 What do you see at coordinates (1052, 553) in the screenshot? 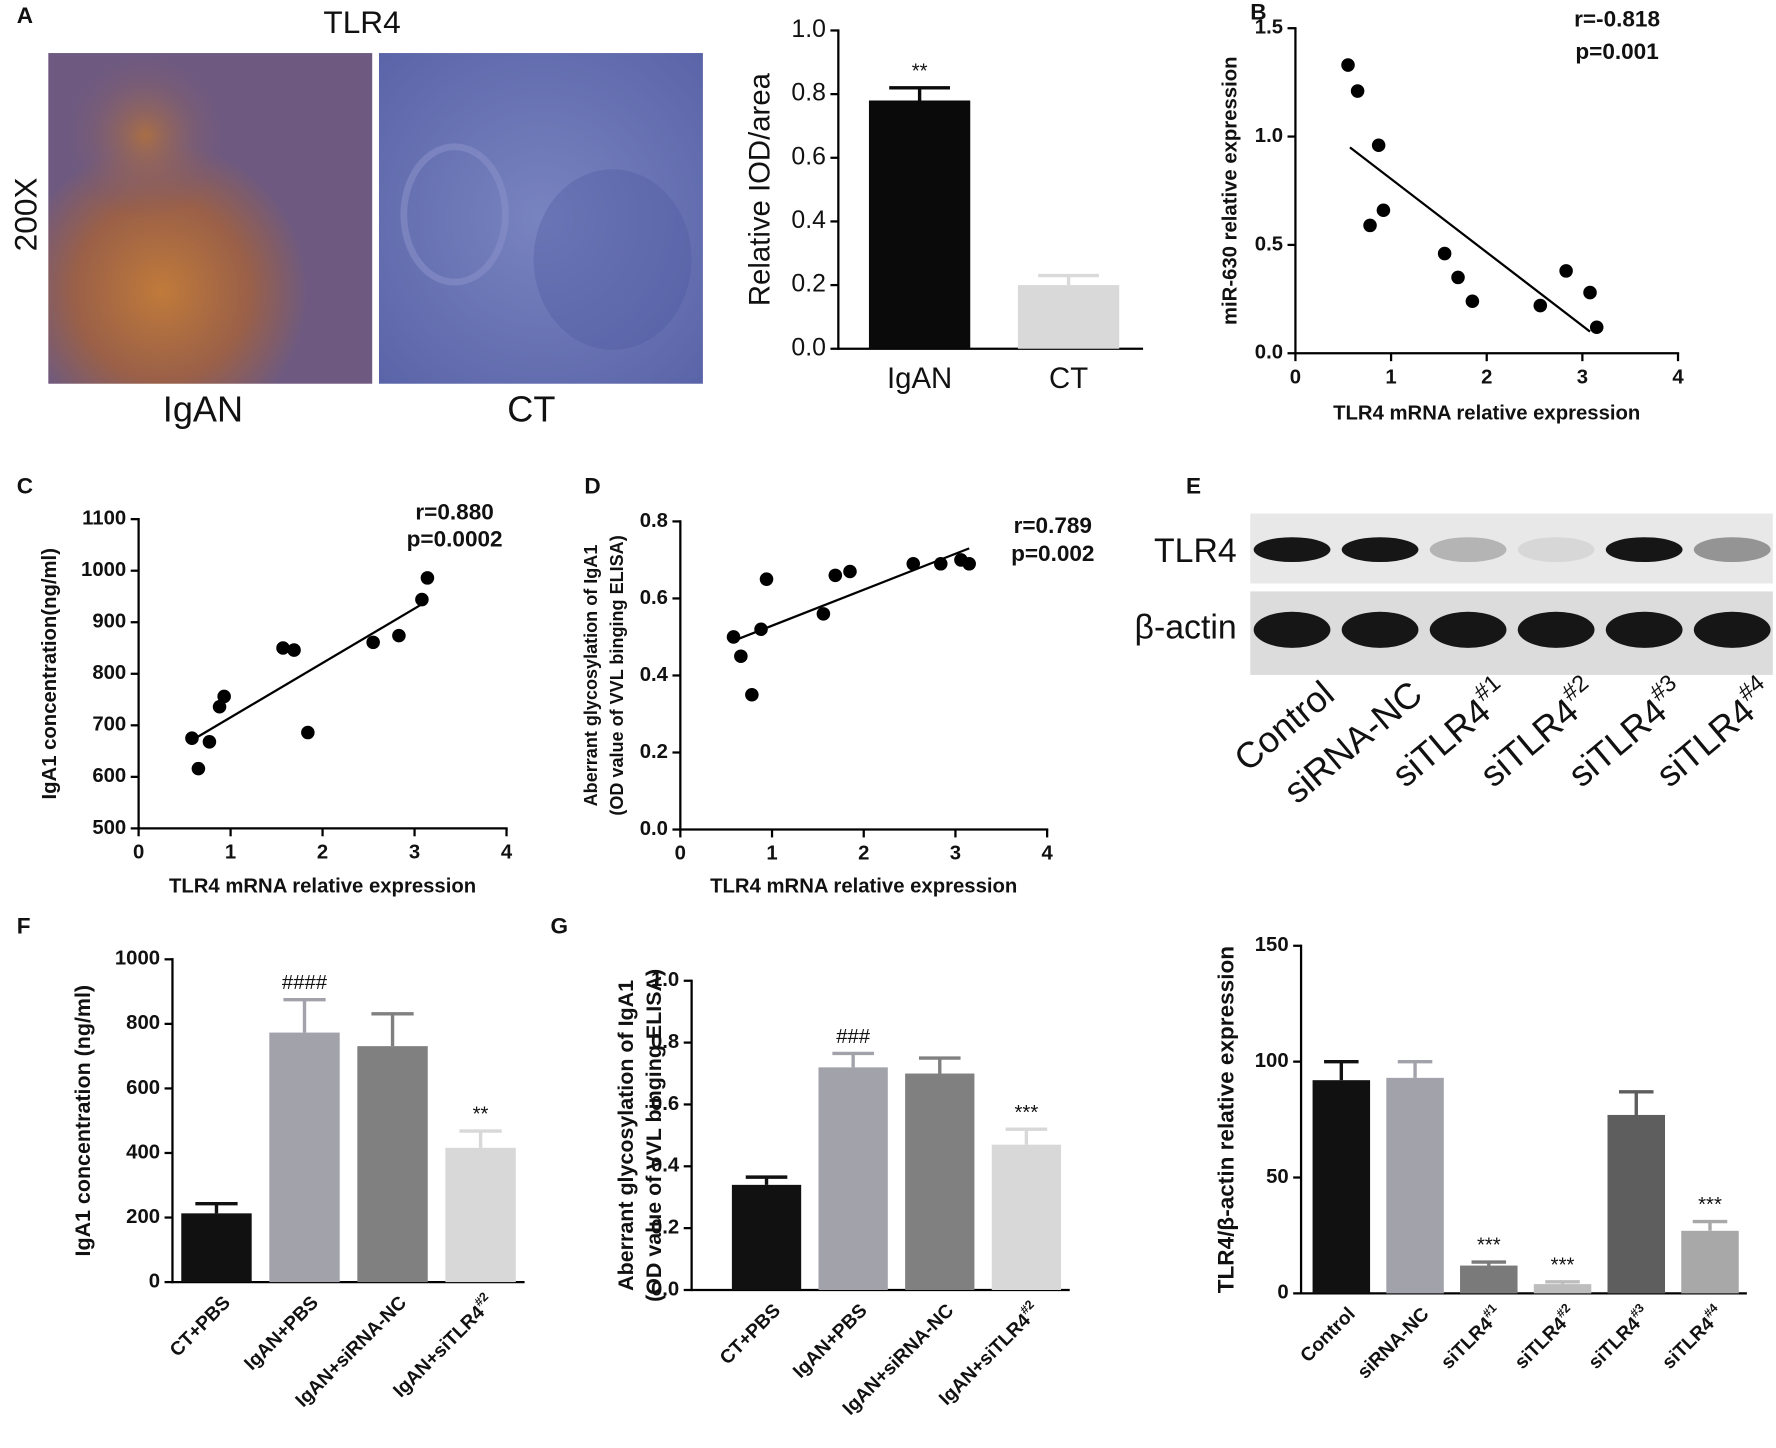
I see `annotation: p=0.002` at bounding box center [1052, 553].